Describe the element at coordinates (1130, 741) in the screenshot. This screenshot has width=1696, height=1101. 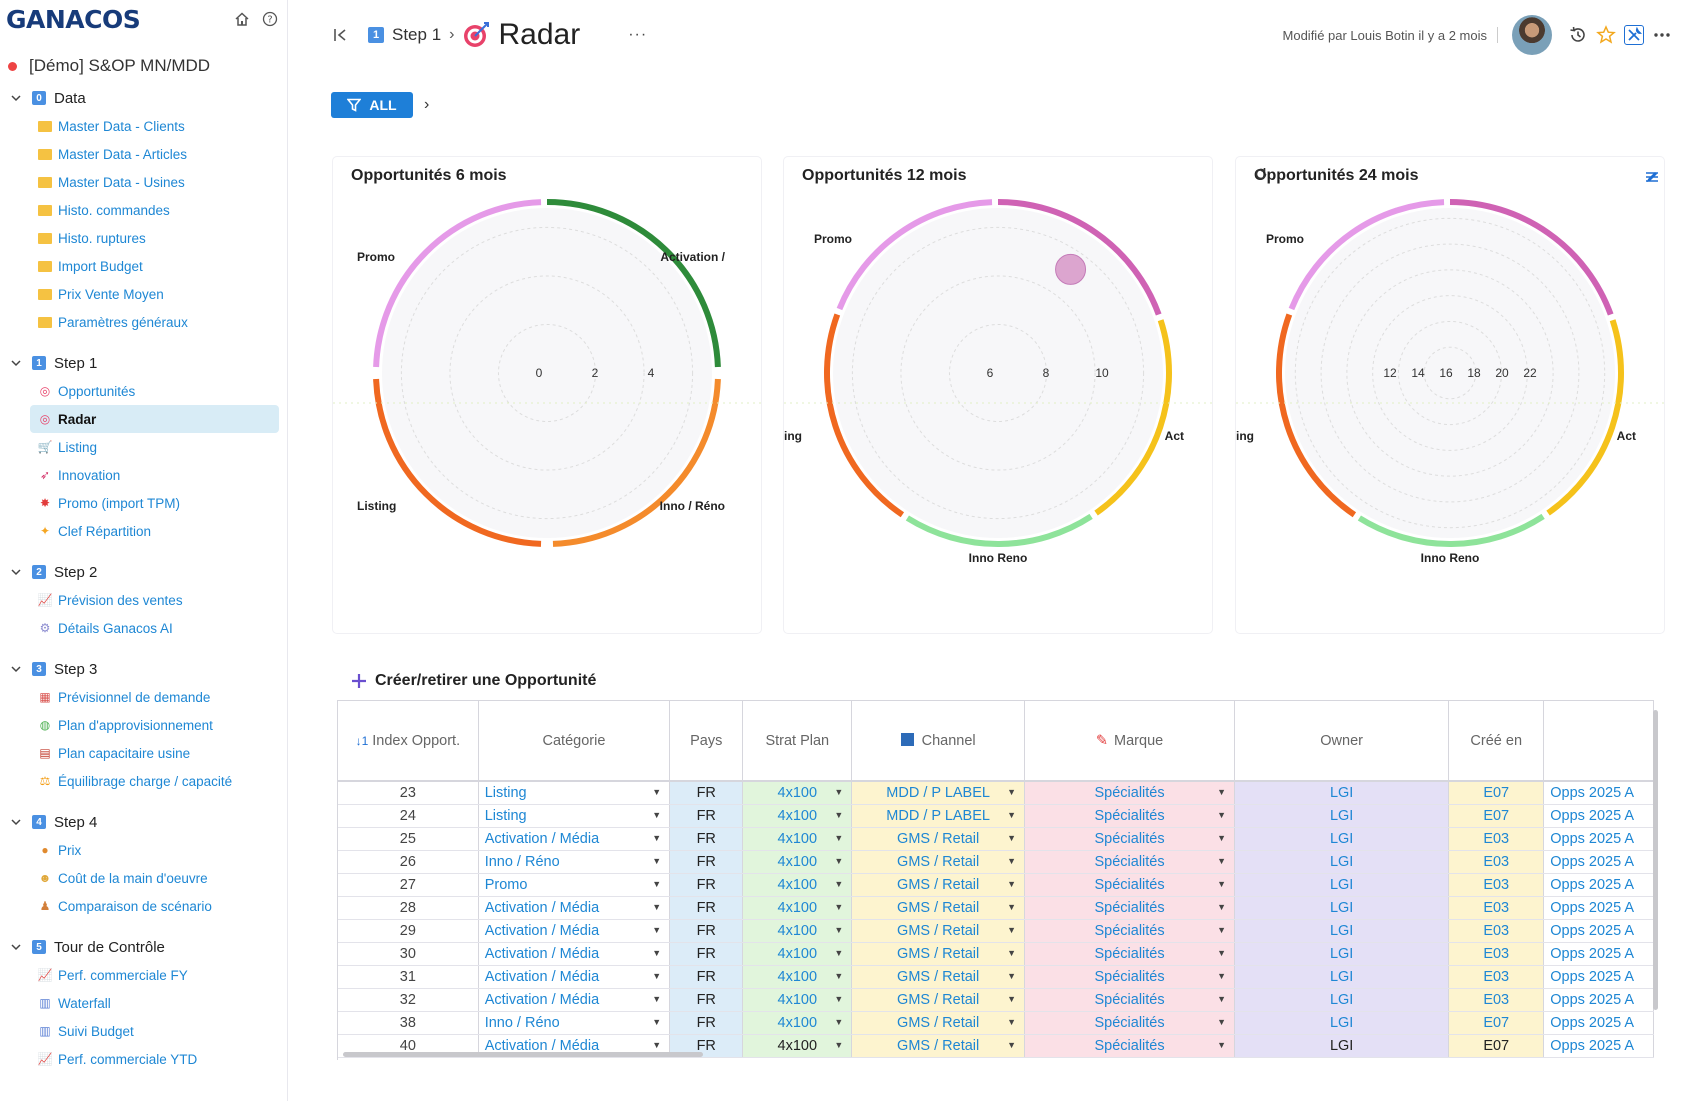
I see `column-header: ✎ Marque` at that location.